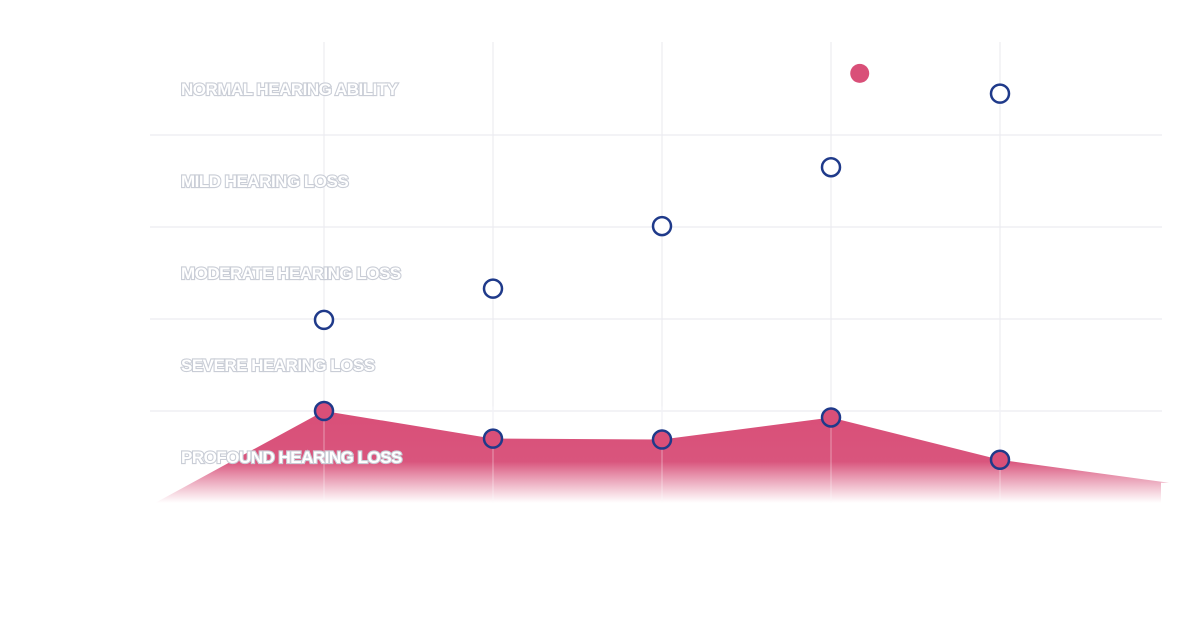 This screenshot has width=1200, height=630. I want to click on band-label: MODERATE HEARING LOSS, so click(291, 273).